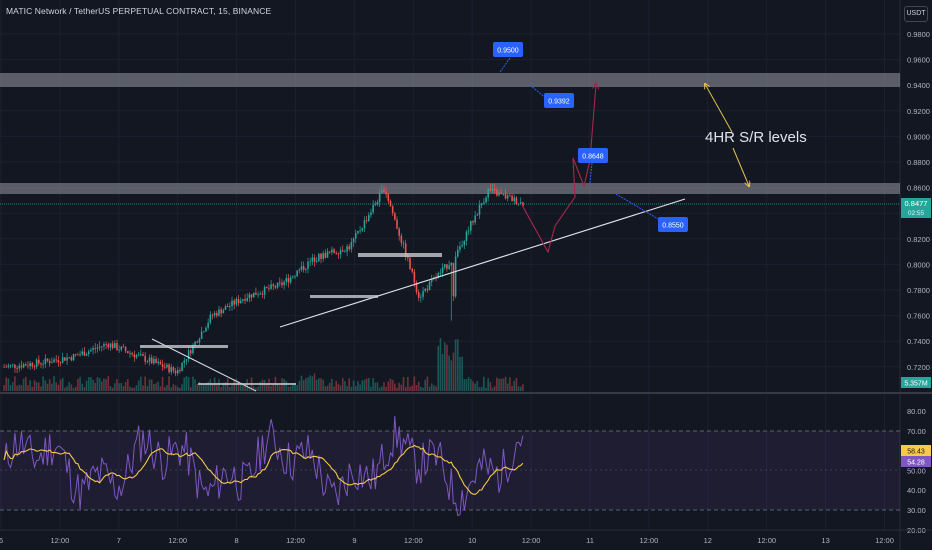  Describe the element at coordinates (590, 540) in the screenshot. I see `time-tick-label: 11` at that location.